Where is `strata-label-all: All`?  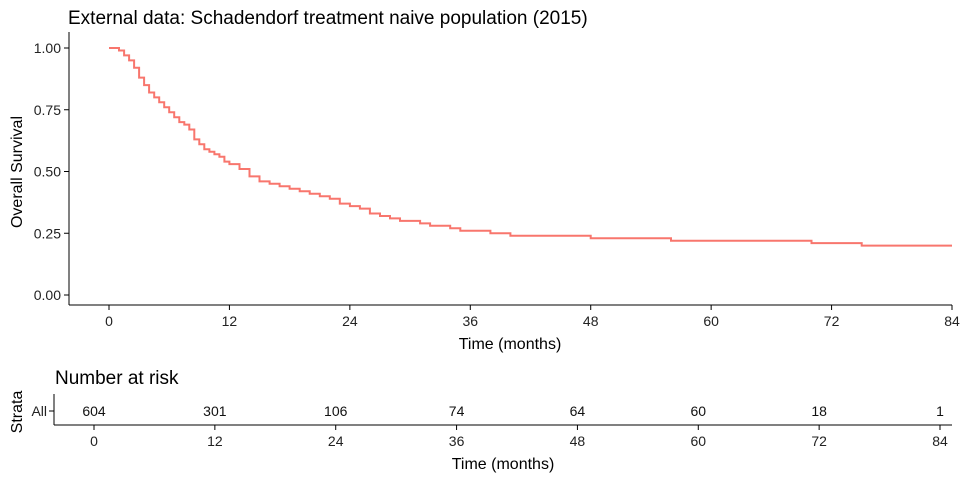 strata-label-all: All is located at coordinates (39, 411).